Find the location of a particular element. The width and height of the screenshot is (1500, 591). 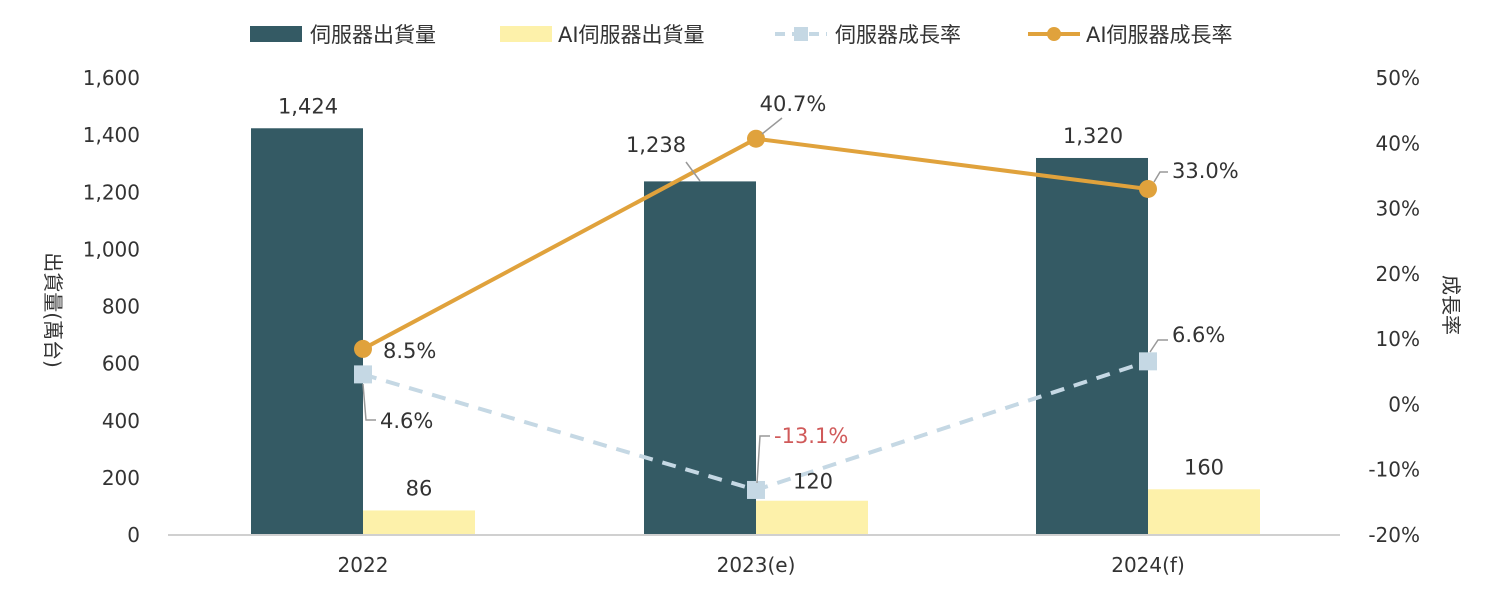

server-growth-label: 4.6% is located at coordinates (406, 421).